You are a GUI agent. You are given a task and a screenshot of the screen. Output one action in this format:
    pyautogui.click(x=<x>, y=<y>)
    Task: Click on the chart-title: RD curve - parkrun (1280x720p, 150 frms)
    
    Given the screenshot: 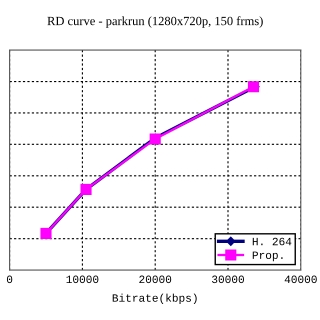 What is the action you would take?
    pyautogui.click(x=155, y=22)
    